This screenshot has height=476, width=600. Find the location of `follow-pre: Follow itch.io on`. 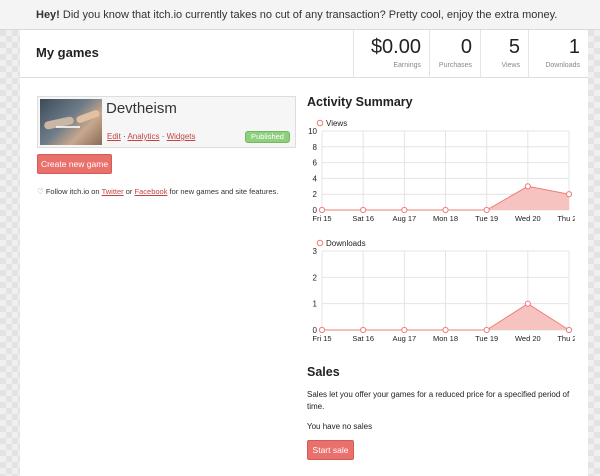

follow-pre: Follow itch.io on is located at coordinates (72, 191).